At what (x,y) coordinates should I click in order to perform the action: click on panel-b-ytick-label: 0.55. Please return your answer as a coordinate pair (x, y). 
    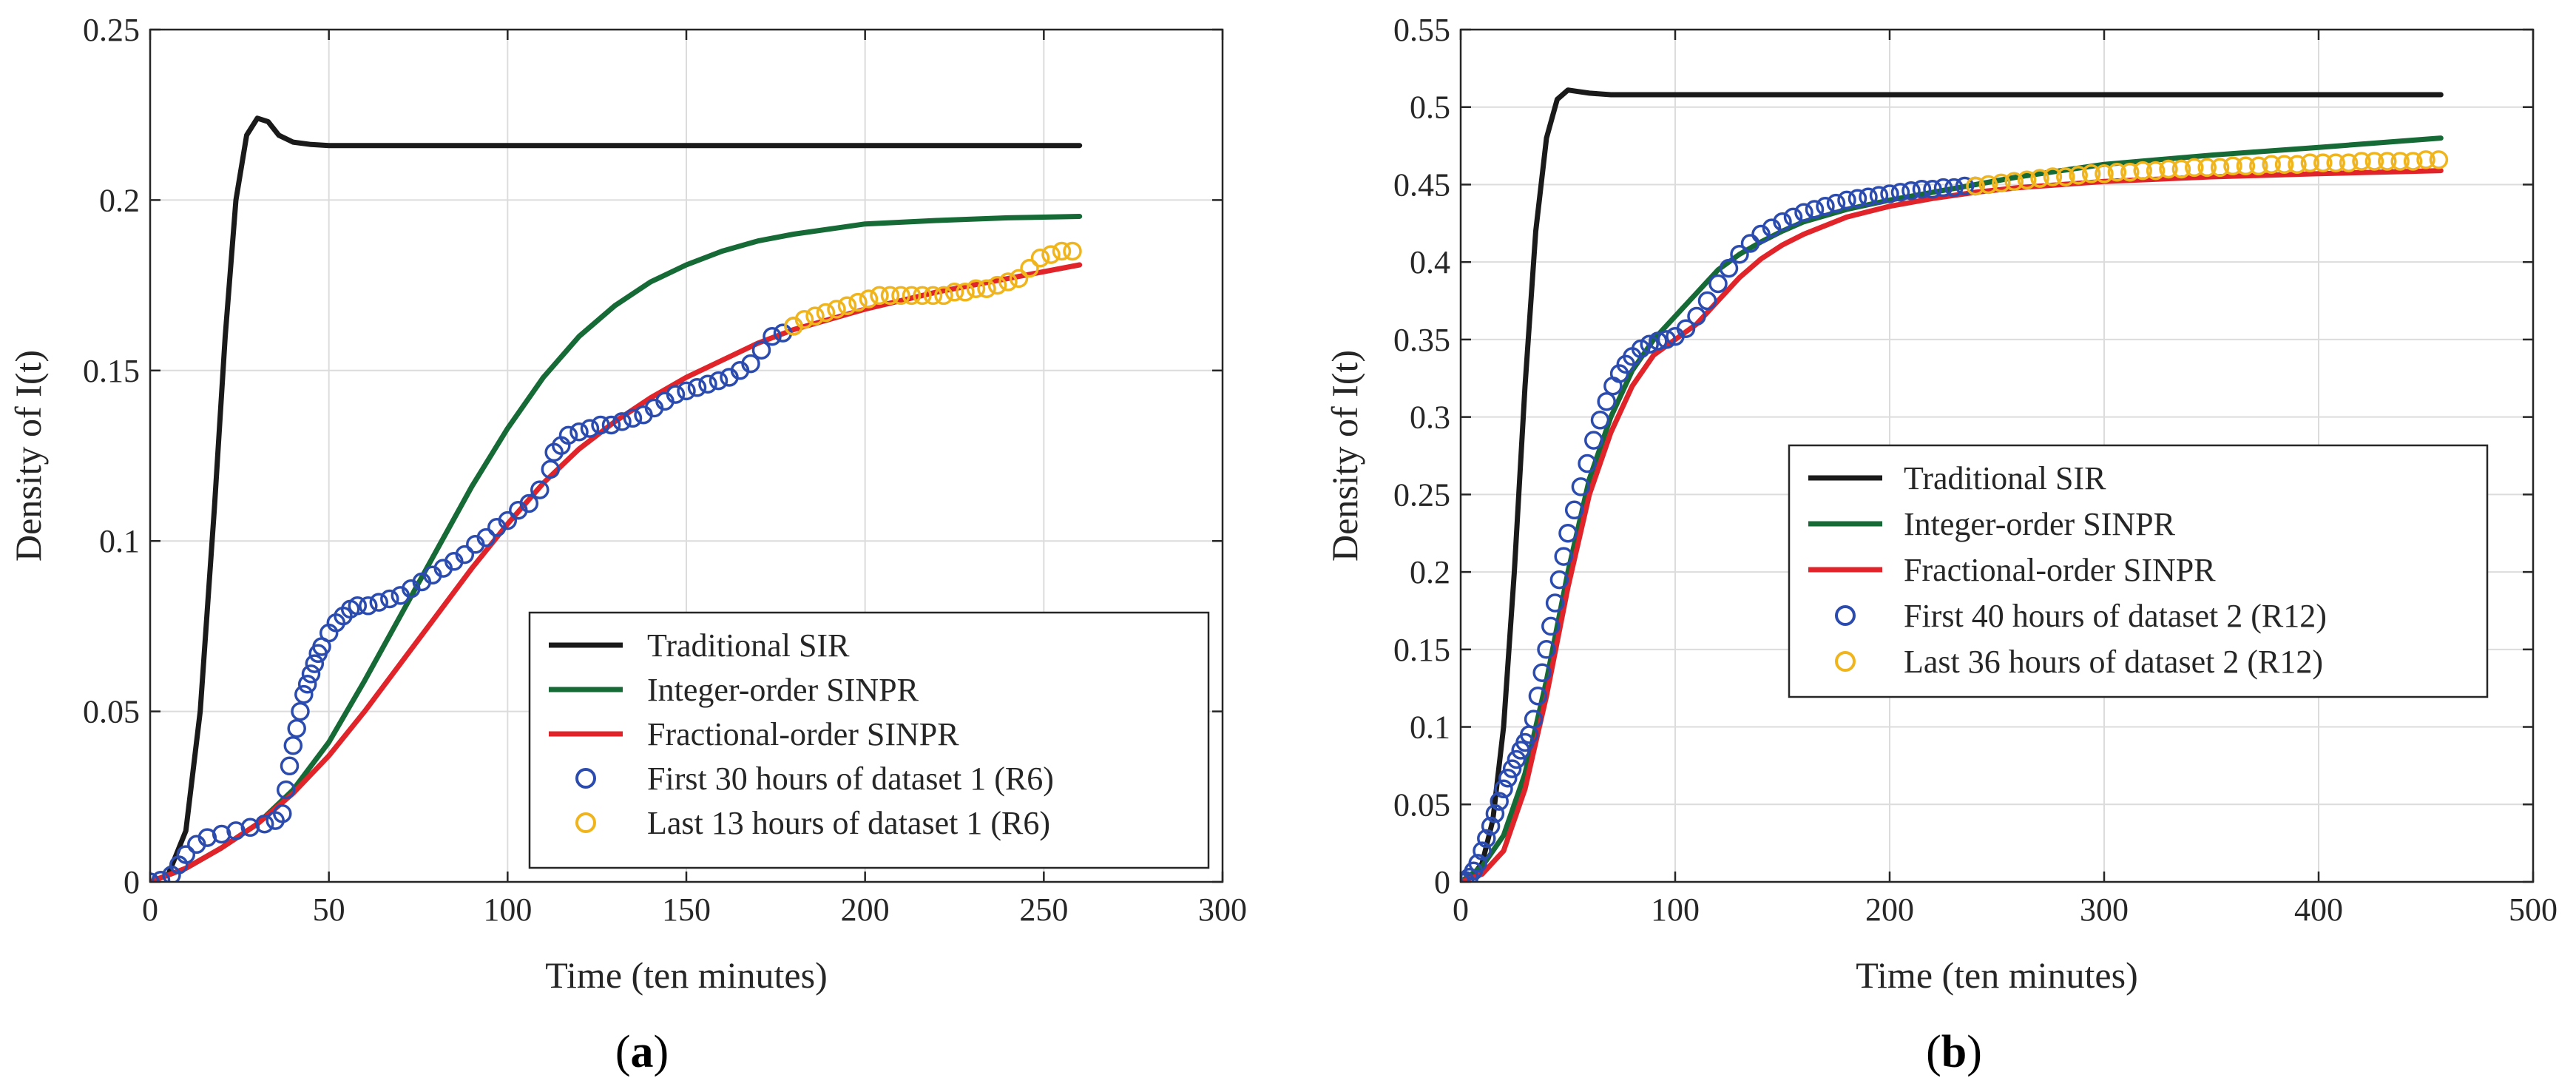
    Looking at the image, I should click on (1421, 30).